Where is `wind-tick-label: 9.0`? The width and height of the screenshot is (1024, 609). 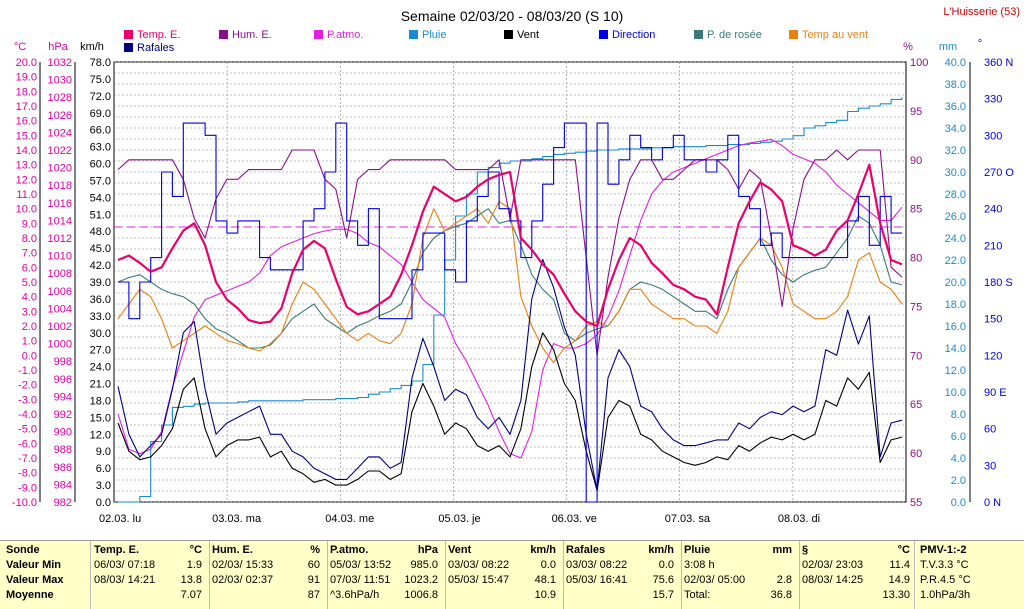 wind-tick-label: 9.0 is located at coordinates (103, 452).